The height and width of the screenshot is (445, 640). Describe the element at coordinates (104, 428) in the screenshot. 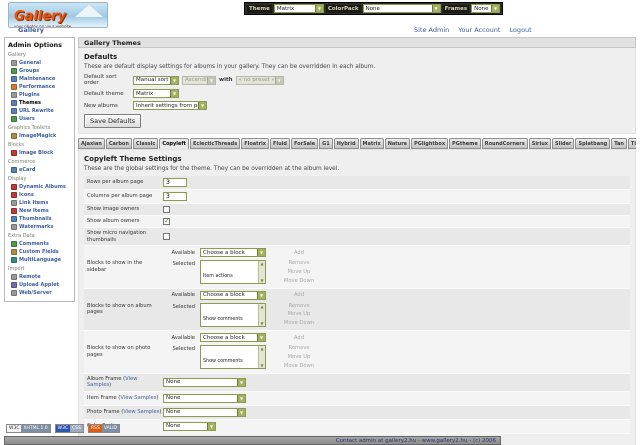

I see `rss-badge: RSS VALID` at that location.